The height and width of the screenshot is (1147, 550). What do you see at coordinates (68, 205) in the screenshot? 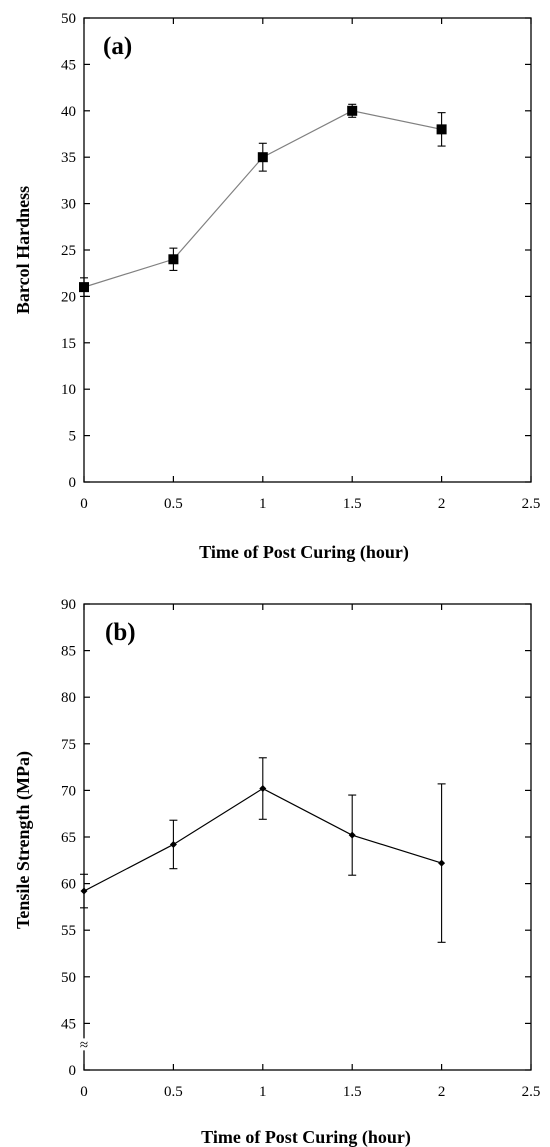
I see `panel-a-y-tick-label: 30` at bounding box center [68, 205].